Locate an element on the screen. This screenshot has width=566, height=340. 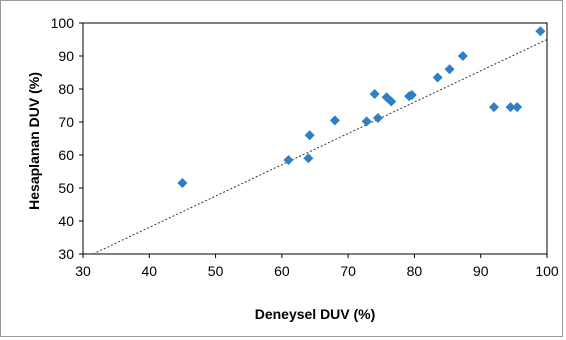
y-axis-ticks: 30 40 50 60 70 80 90 100 is located at coordinates (67, 138).